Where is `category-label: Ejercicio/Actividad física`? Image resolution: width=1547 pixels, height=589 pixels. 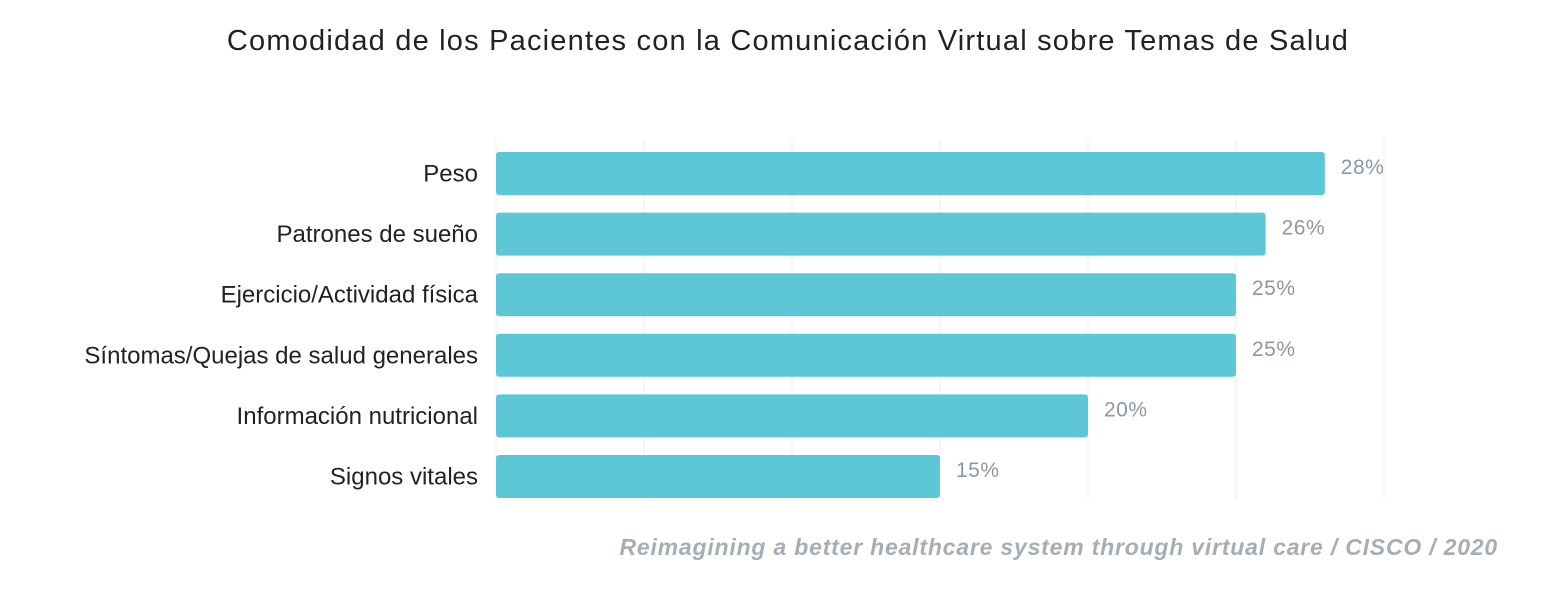 category-label: Ejercicio/Actividad física is located at coordinates (350, 295).